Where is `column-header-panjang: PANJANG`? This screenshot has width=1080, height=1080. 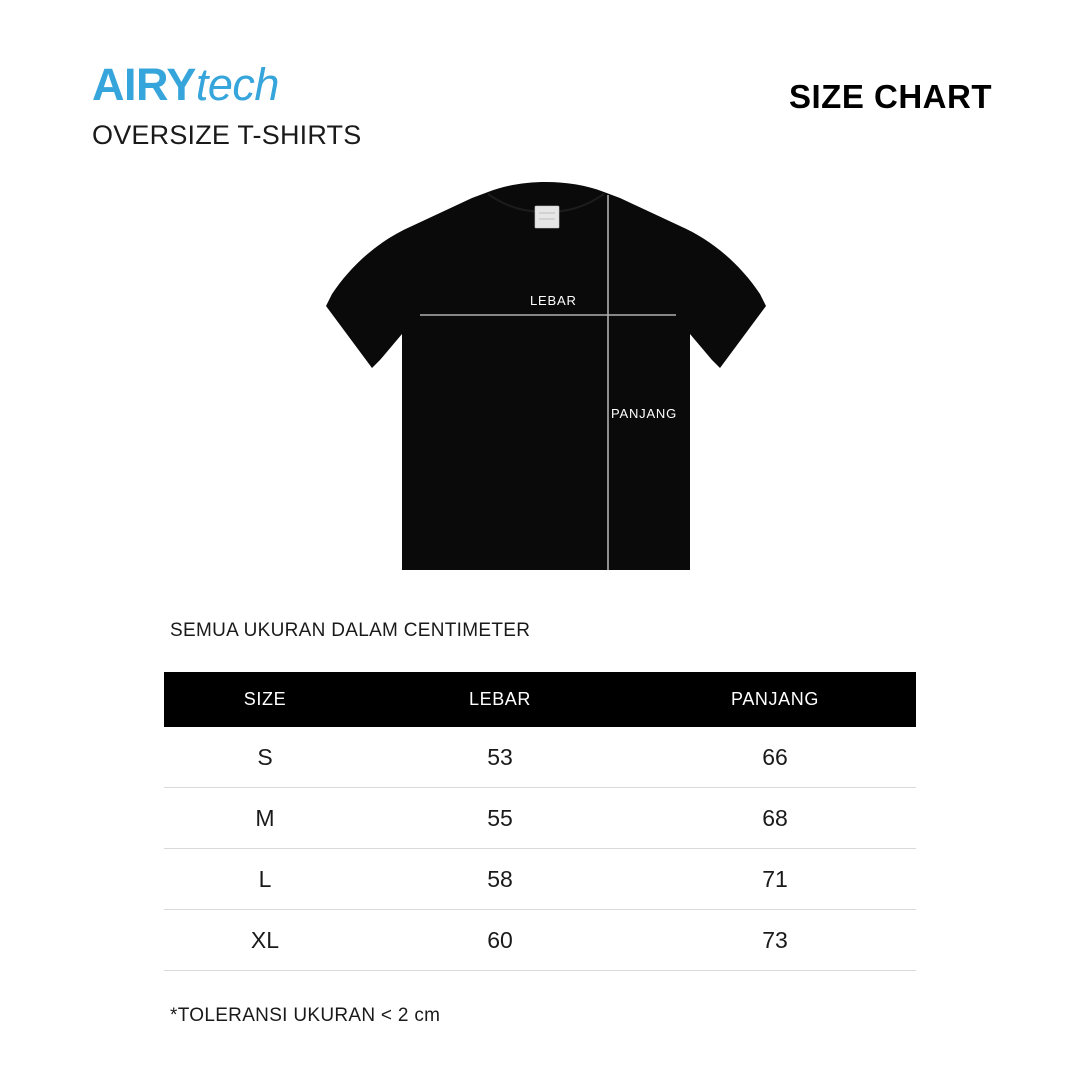
column-header-panjang: PANJANG is located at coordinates (775, 699).